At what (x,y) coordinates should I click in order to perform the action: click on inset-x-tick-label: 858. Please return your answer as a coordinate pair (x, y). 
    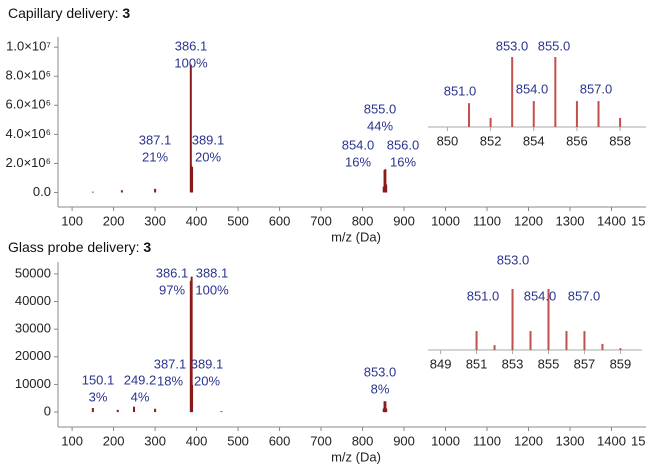
    Looking at the image, I should click on (620, 140).